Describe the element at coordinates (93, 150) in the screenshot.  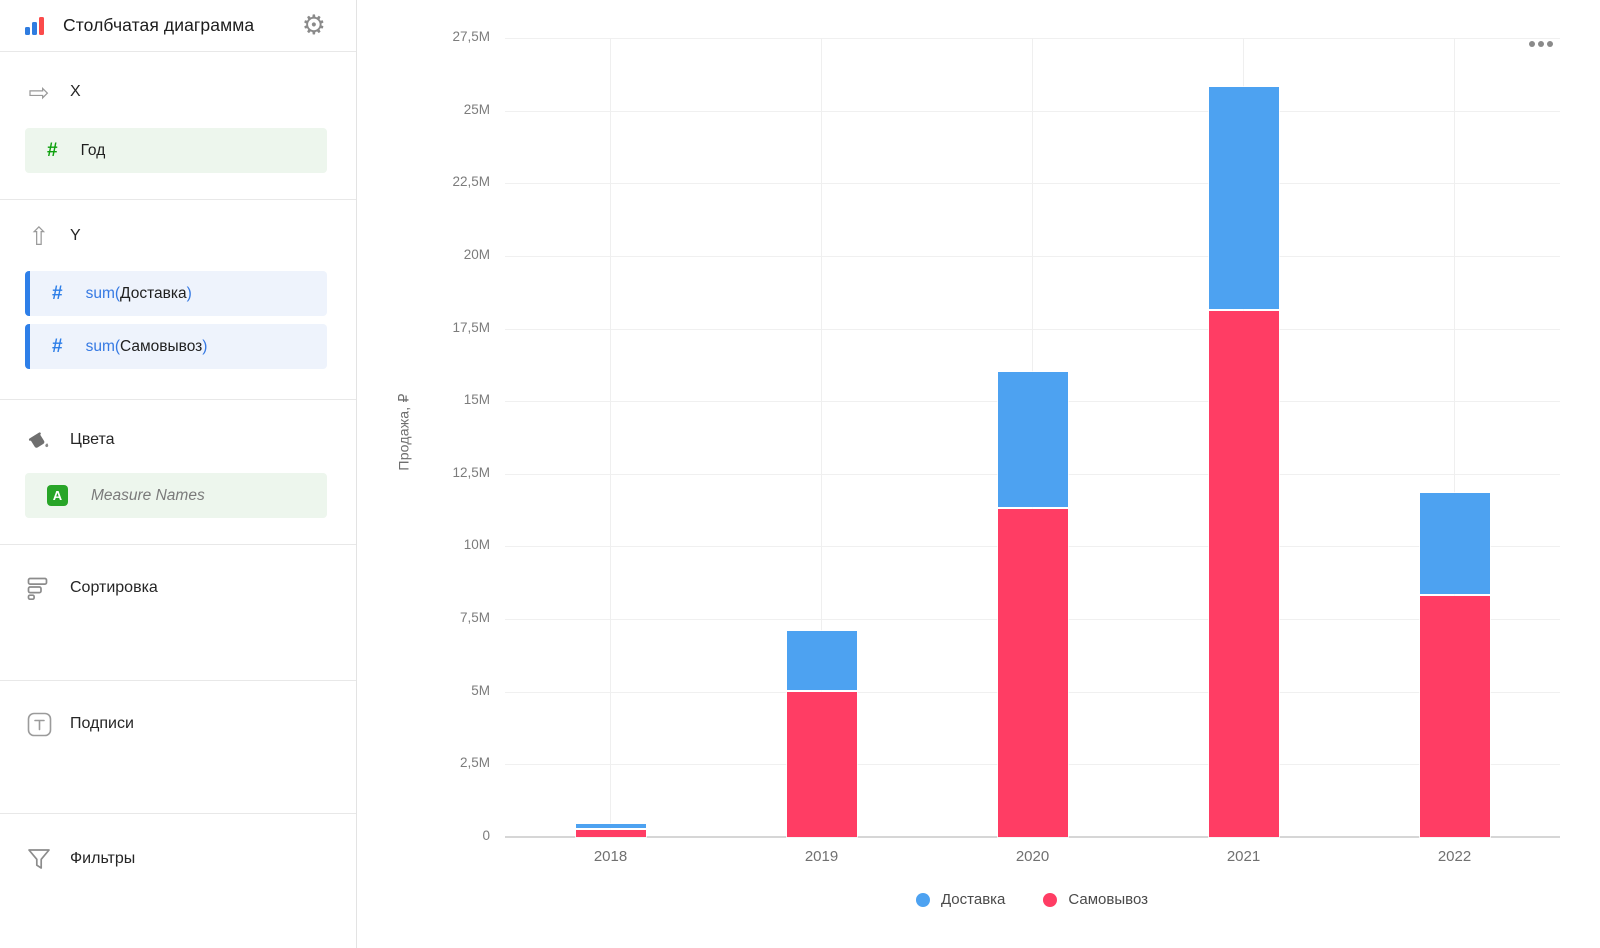
I see `field-chip-label: Год` at that location.